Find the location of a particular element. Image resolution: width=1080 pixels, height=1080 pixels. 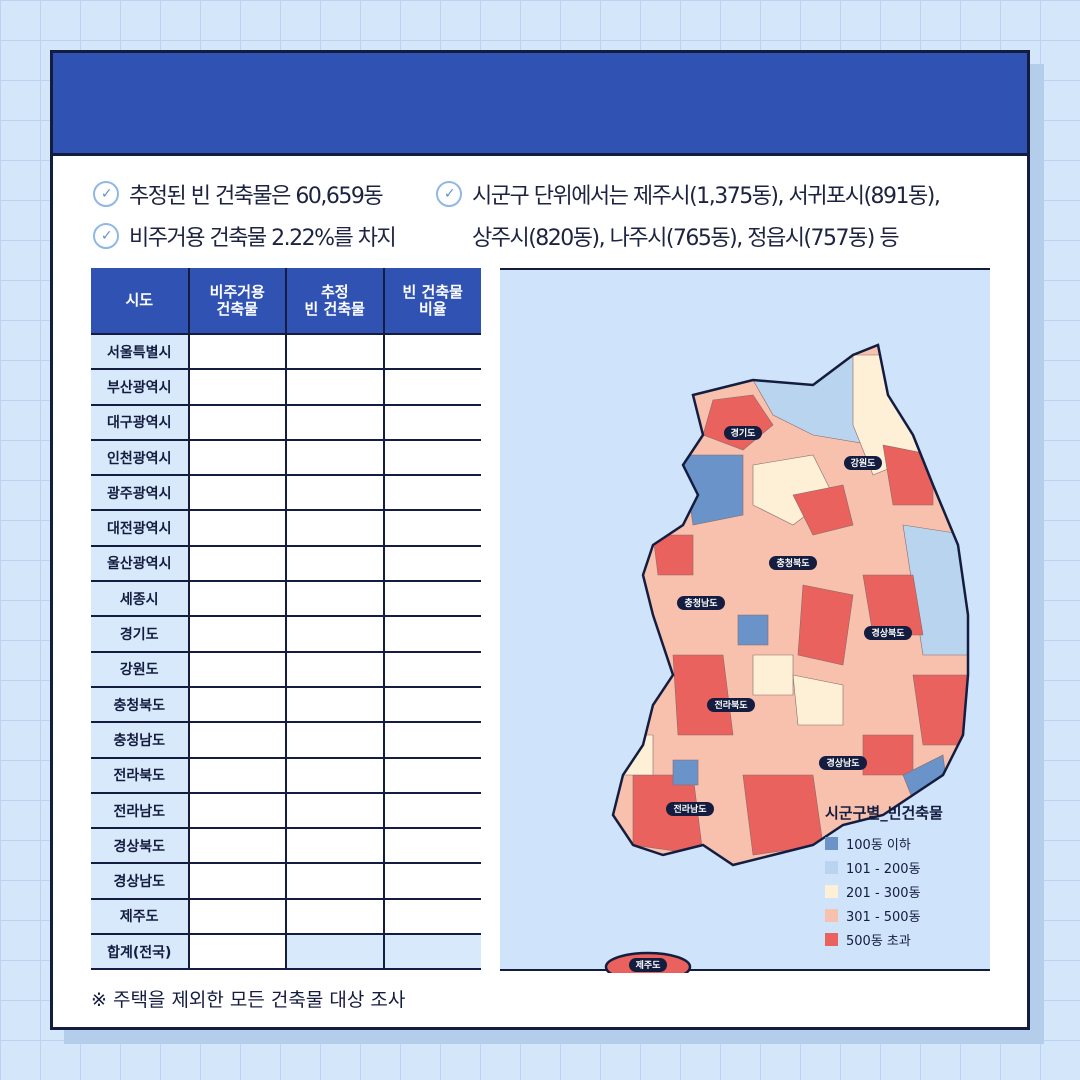

region-name: 인천광역시 is located at coordinates (140, 457).